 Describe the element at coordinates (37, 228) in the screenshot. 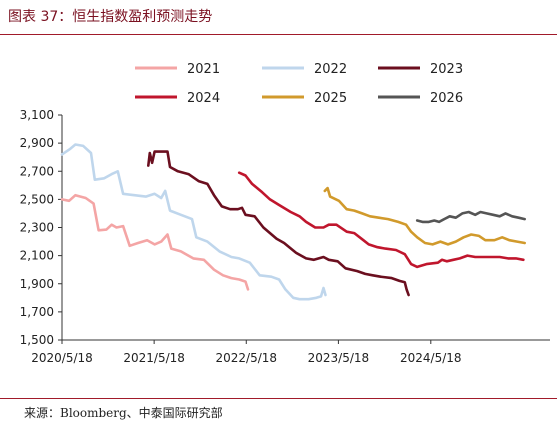

I see `y-tick-label: 2,300` at that location.